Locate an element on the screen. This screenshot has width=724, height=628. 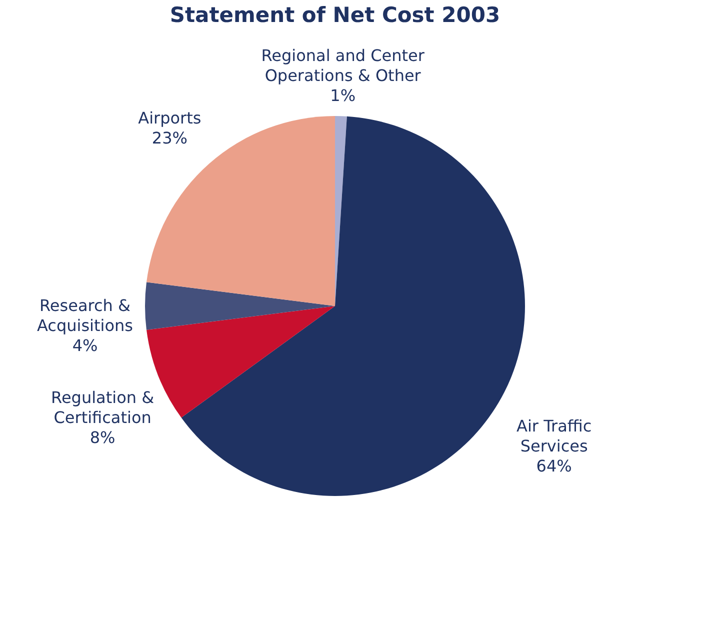
data-label: 8% is located at coordinates (103, 438).